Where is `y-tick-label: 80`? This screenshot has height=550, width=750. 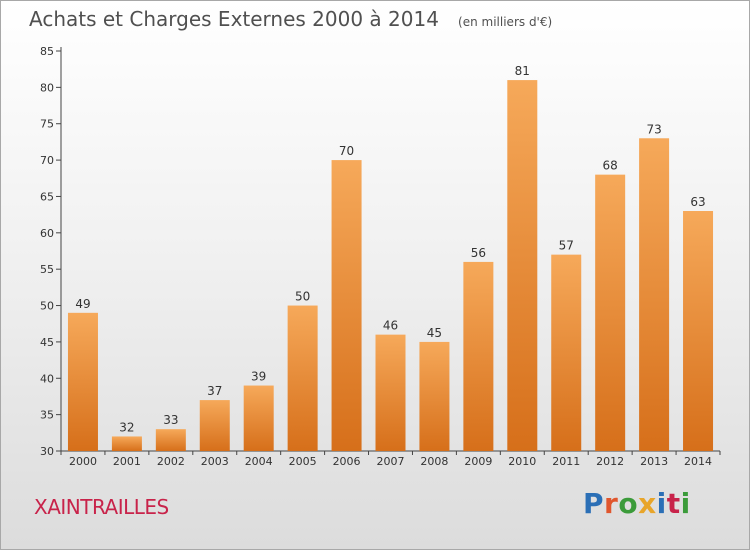
y-tick-label: 80 is located at coordinates (47, 87).